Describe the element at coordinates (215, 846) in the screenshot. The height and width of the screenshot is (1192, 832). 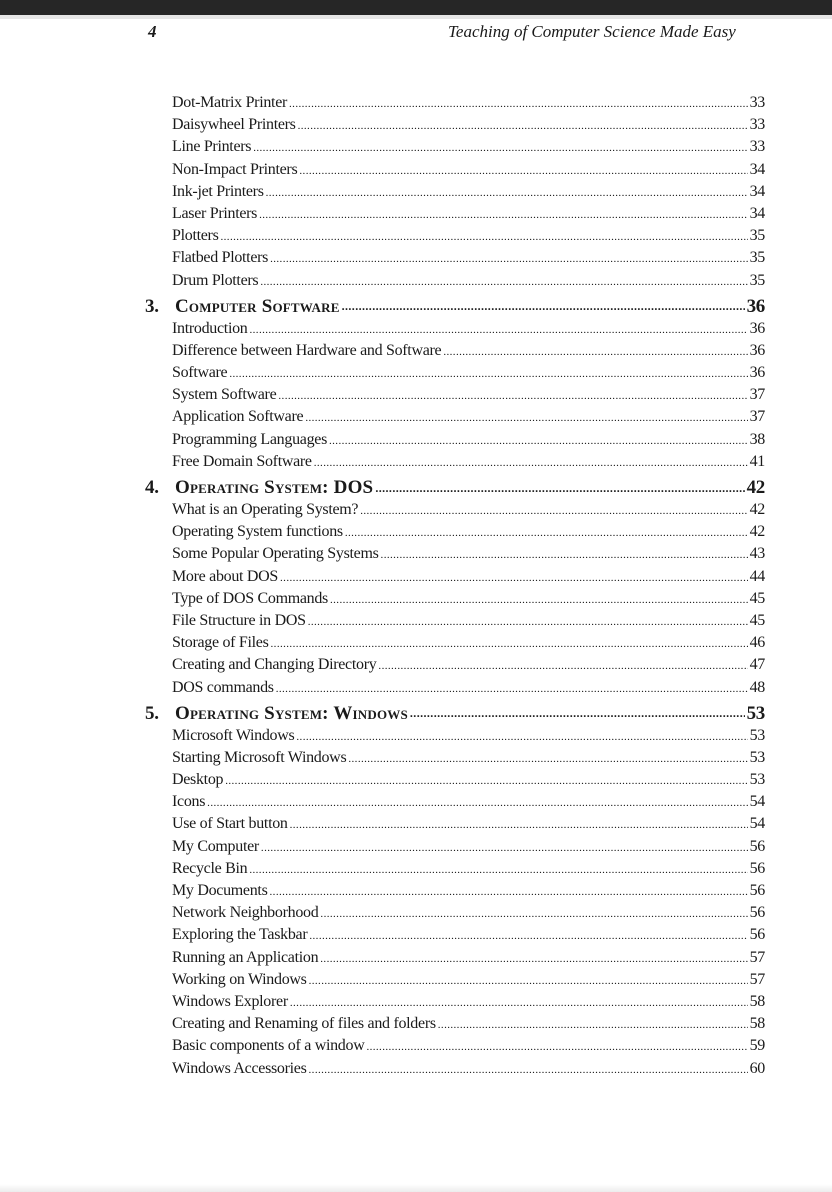
I see `toc-entry-title: My Computer` at that location.